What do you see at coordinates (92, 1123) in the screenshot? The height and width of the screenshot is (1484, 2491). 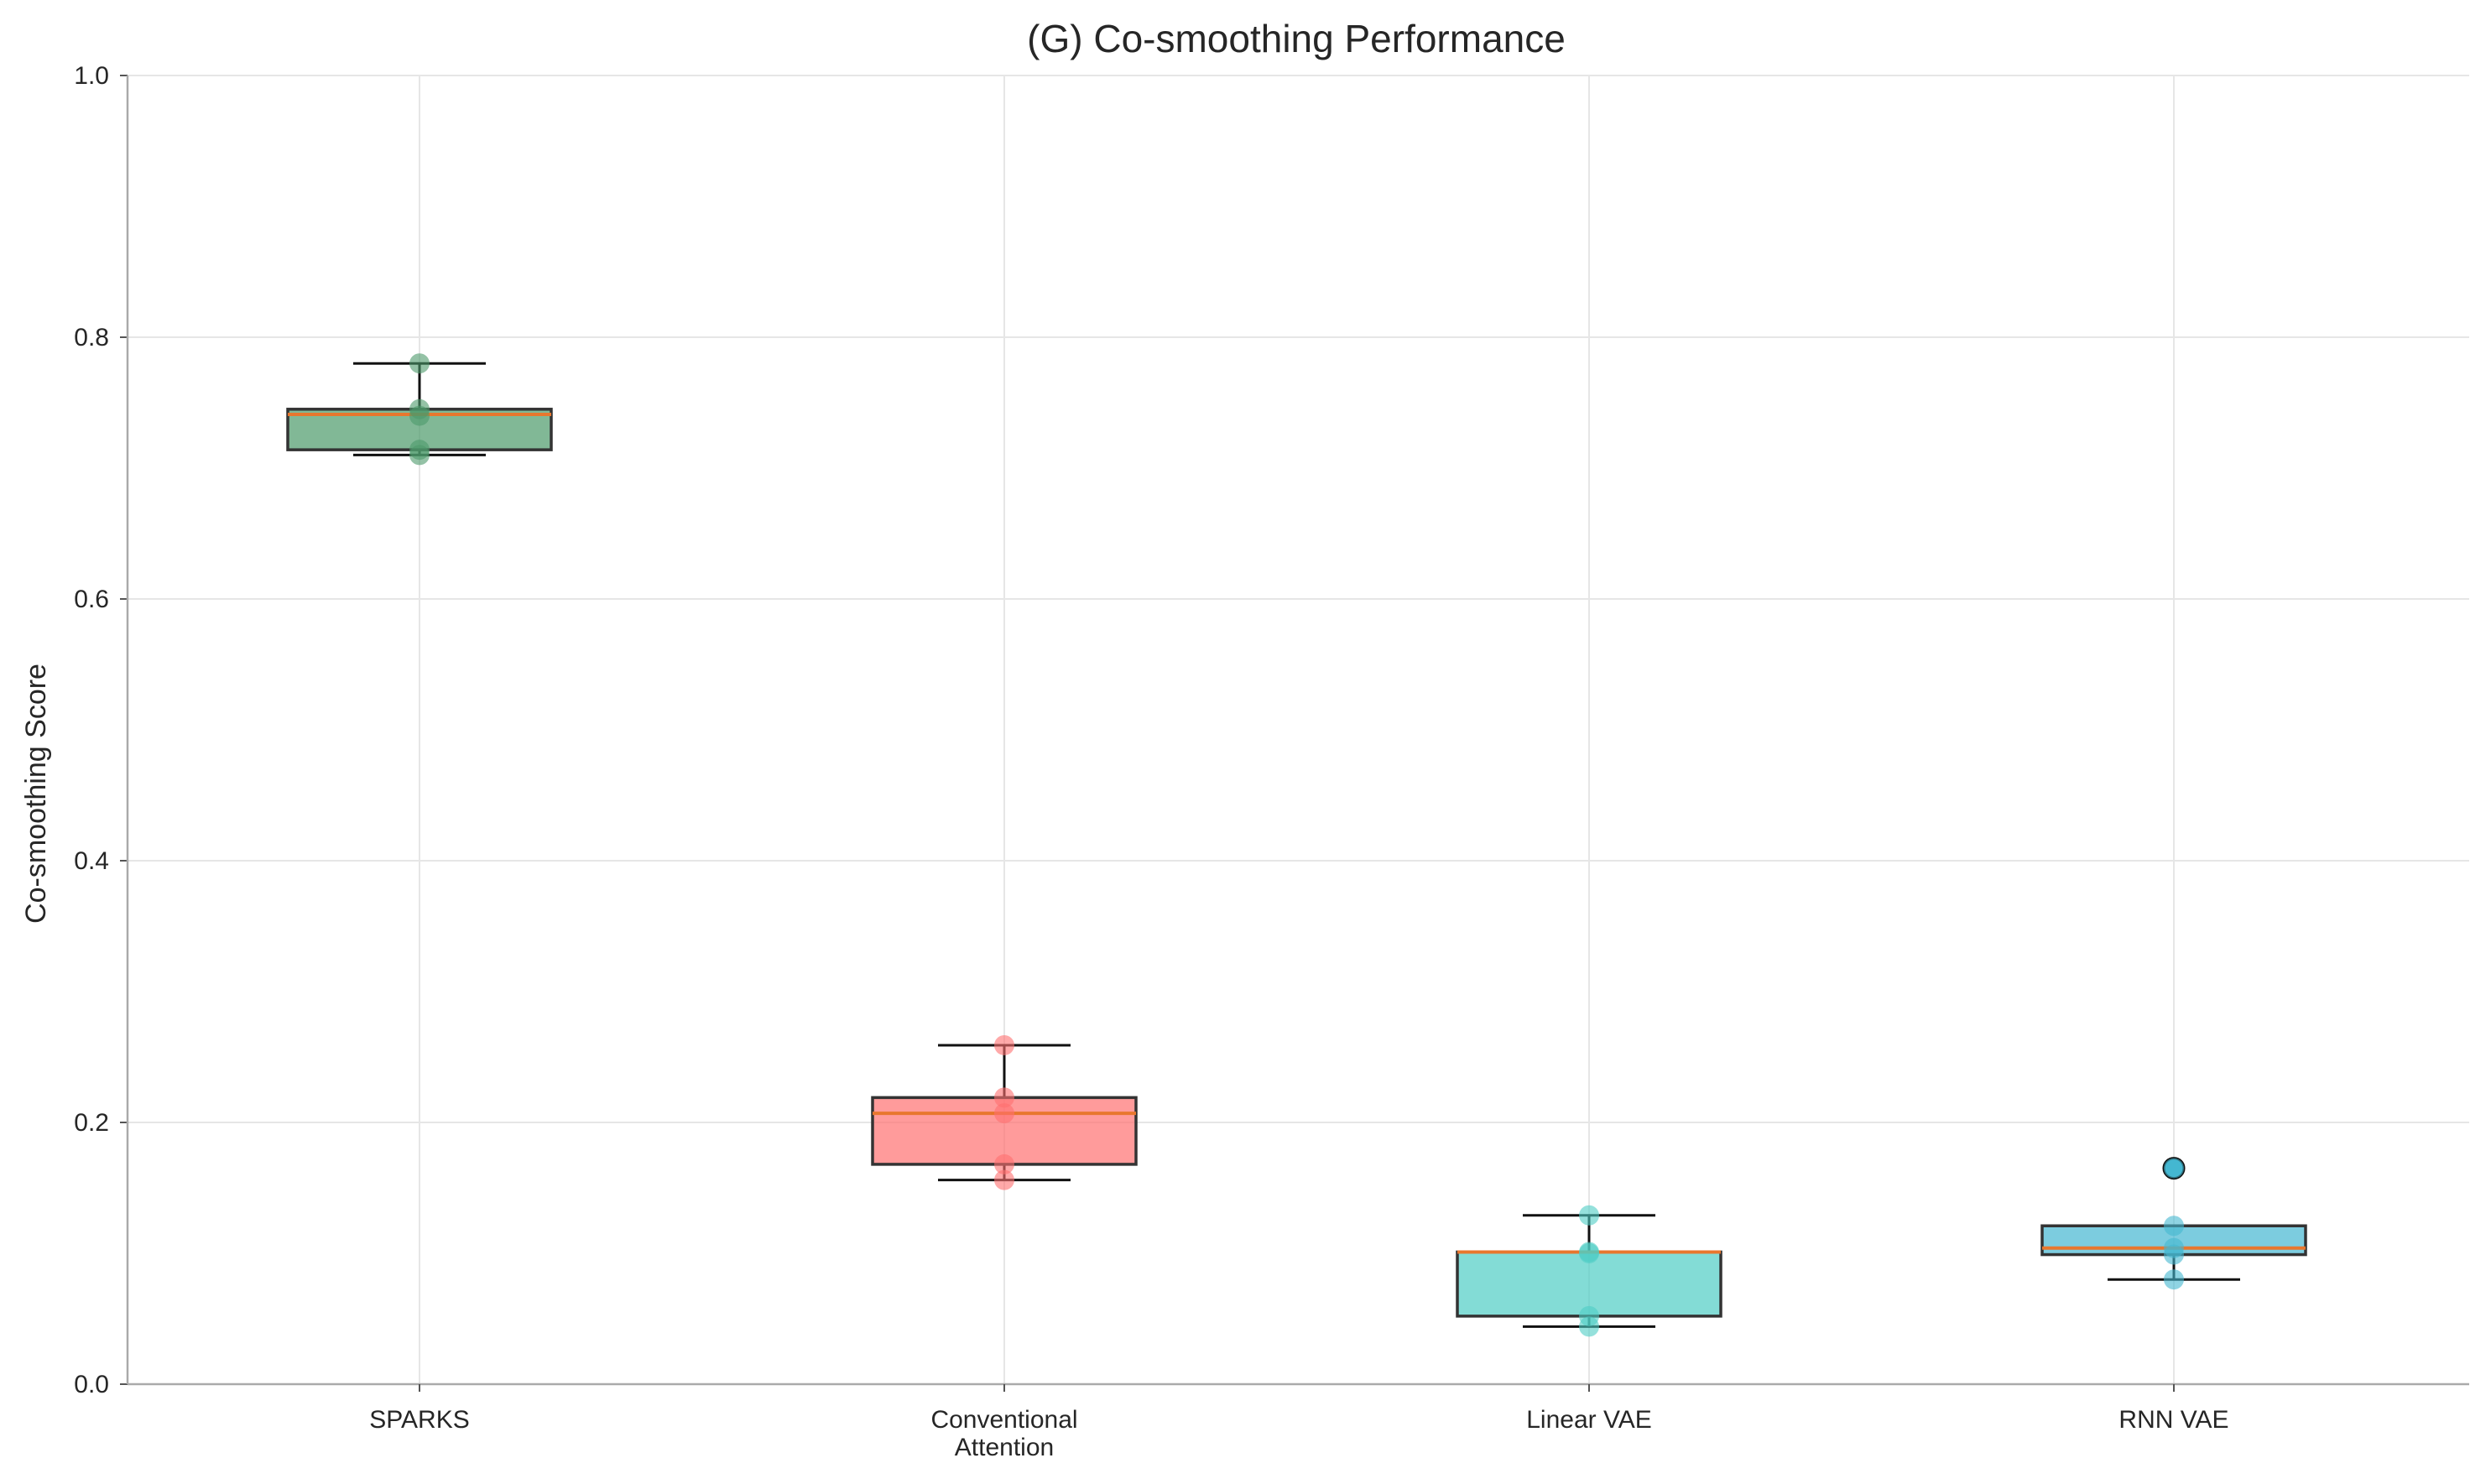 I see `y-tick-label: 0.2` at bounding box center [92, 1123].